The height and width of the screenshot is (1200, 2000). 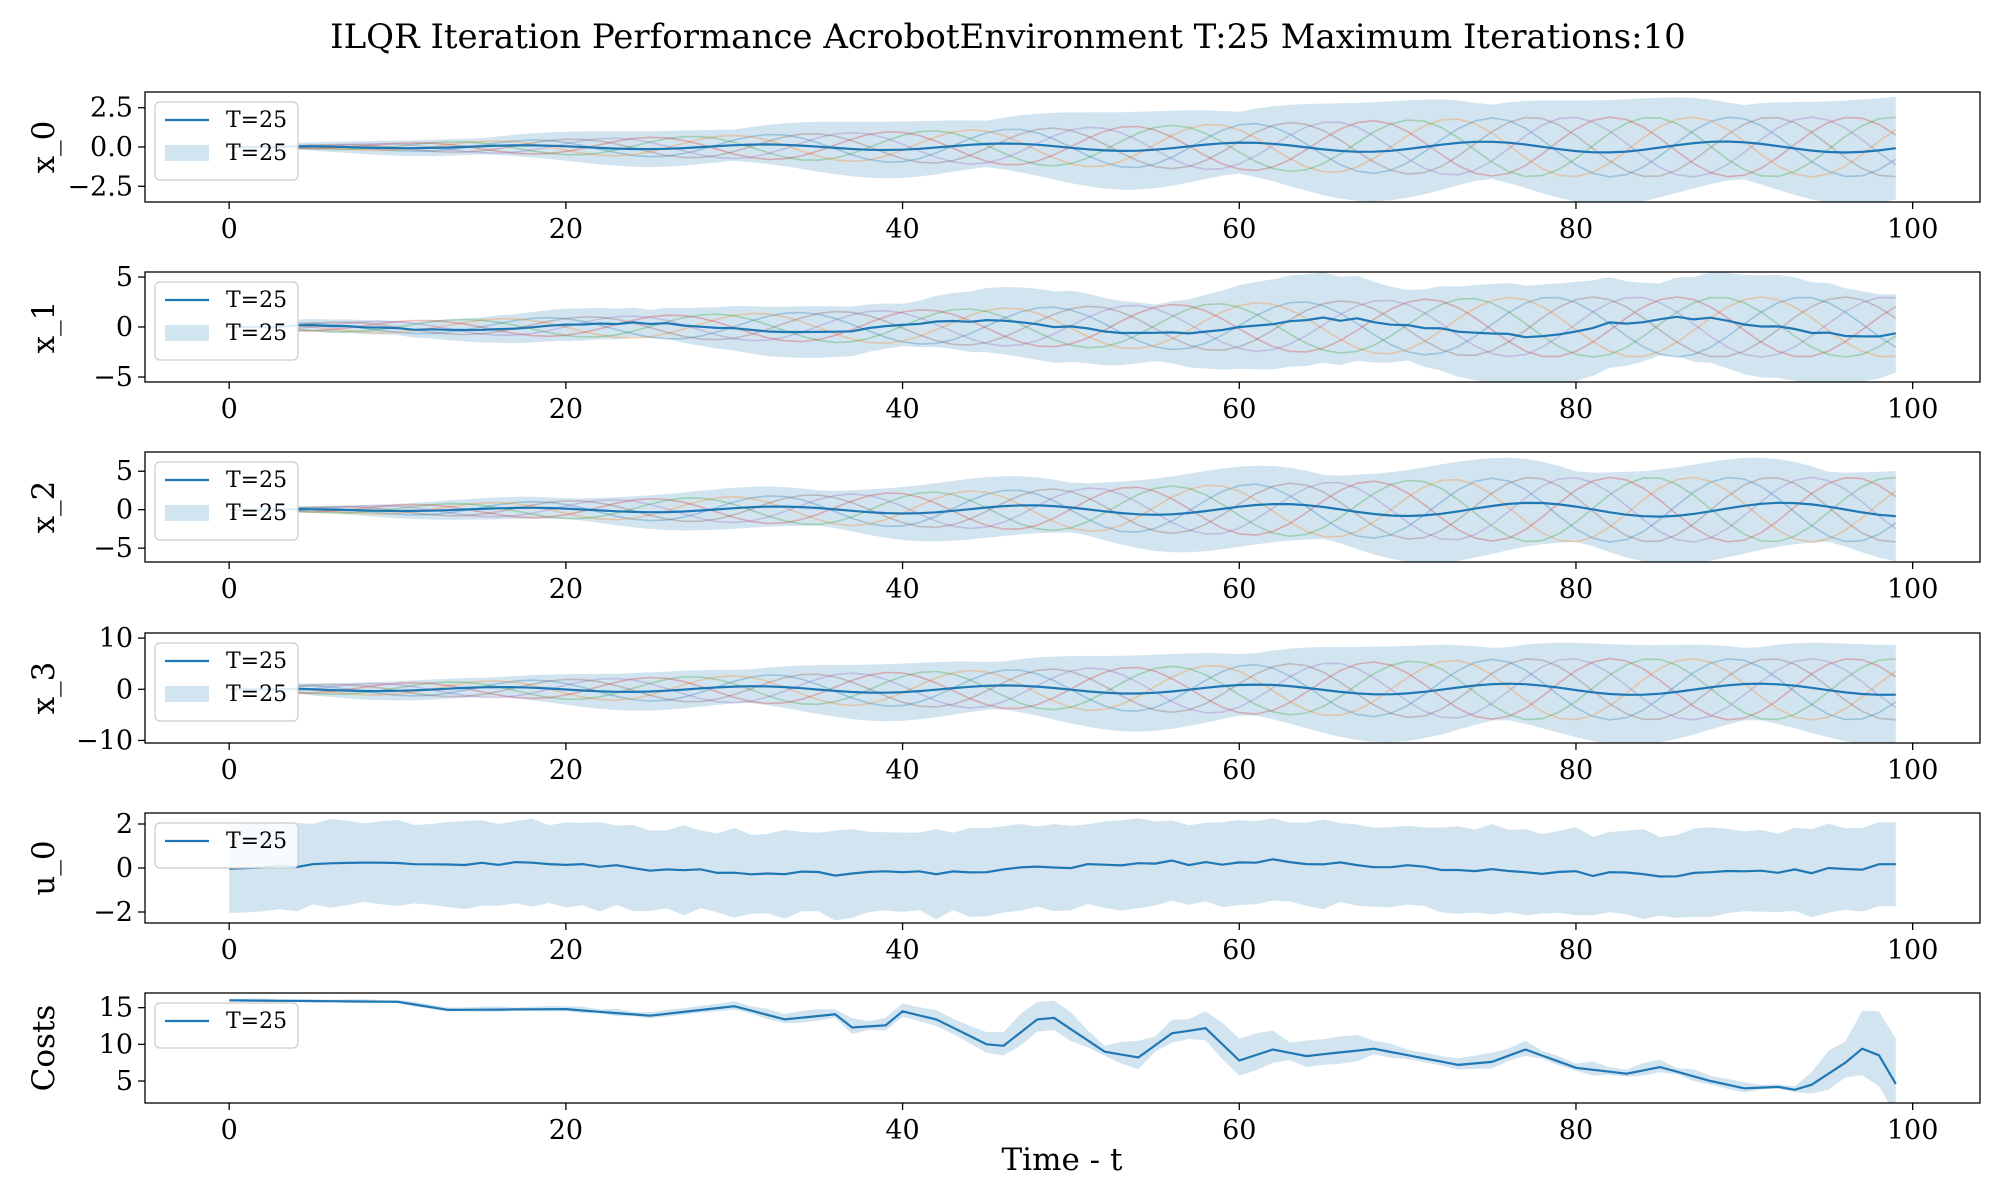 What do you see at coordinates (116, 1008) in the screenshot?
I see `y-tick-label: 15` at bounding box center [116, 1008].